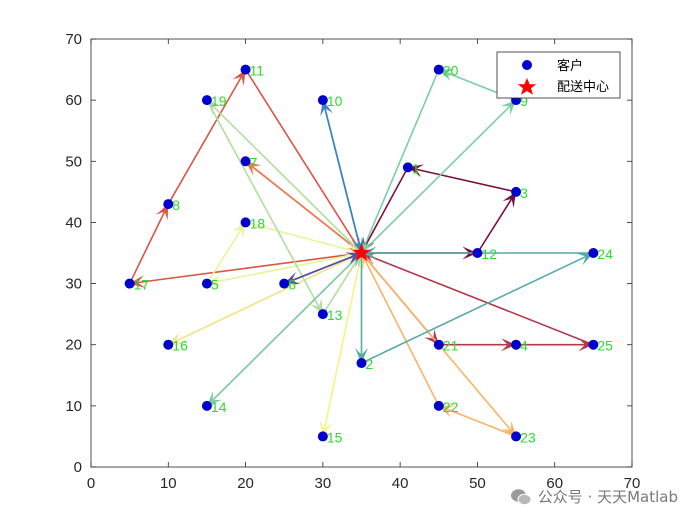 The image size is (700, 525). What do you see at coordinates (245, 483) in the screenshot?
I see `x-tick-label: 20` at bounding box center [245, 483].